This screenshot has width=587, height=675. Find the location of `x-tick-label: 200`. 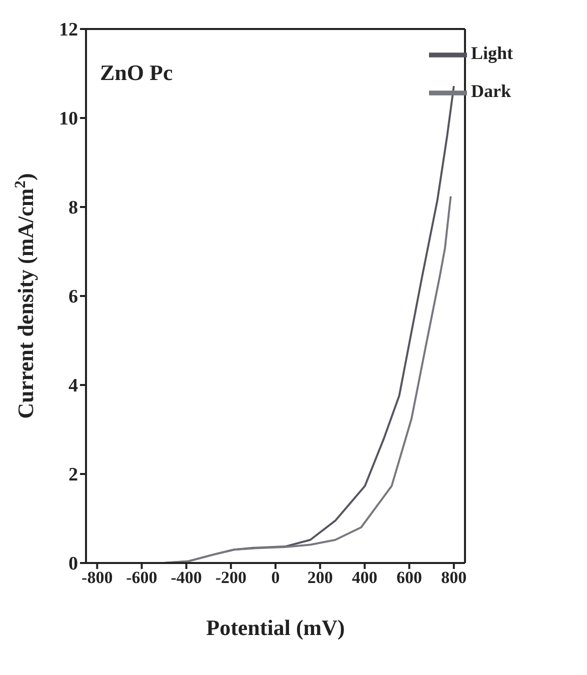

x-tick-label: 200 is located at coordinates (320, 578).